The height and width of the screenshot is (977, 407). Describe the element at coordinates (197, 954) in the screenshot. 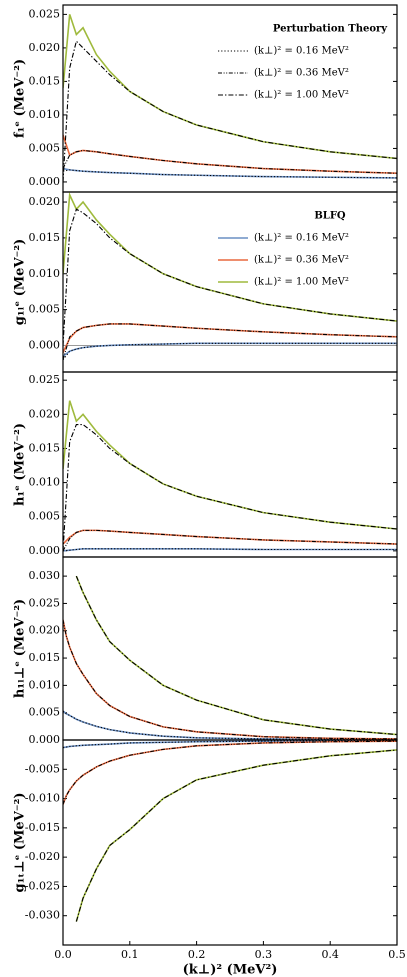

I see `x-tick-label: 0.2` at that location.